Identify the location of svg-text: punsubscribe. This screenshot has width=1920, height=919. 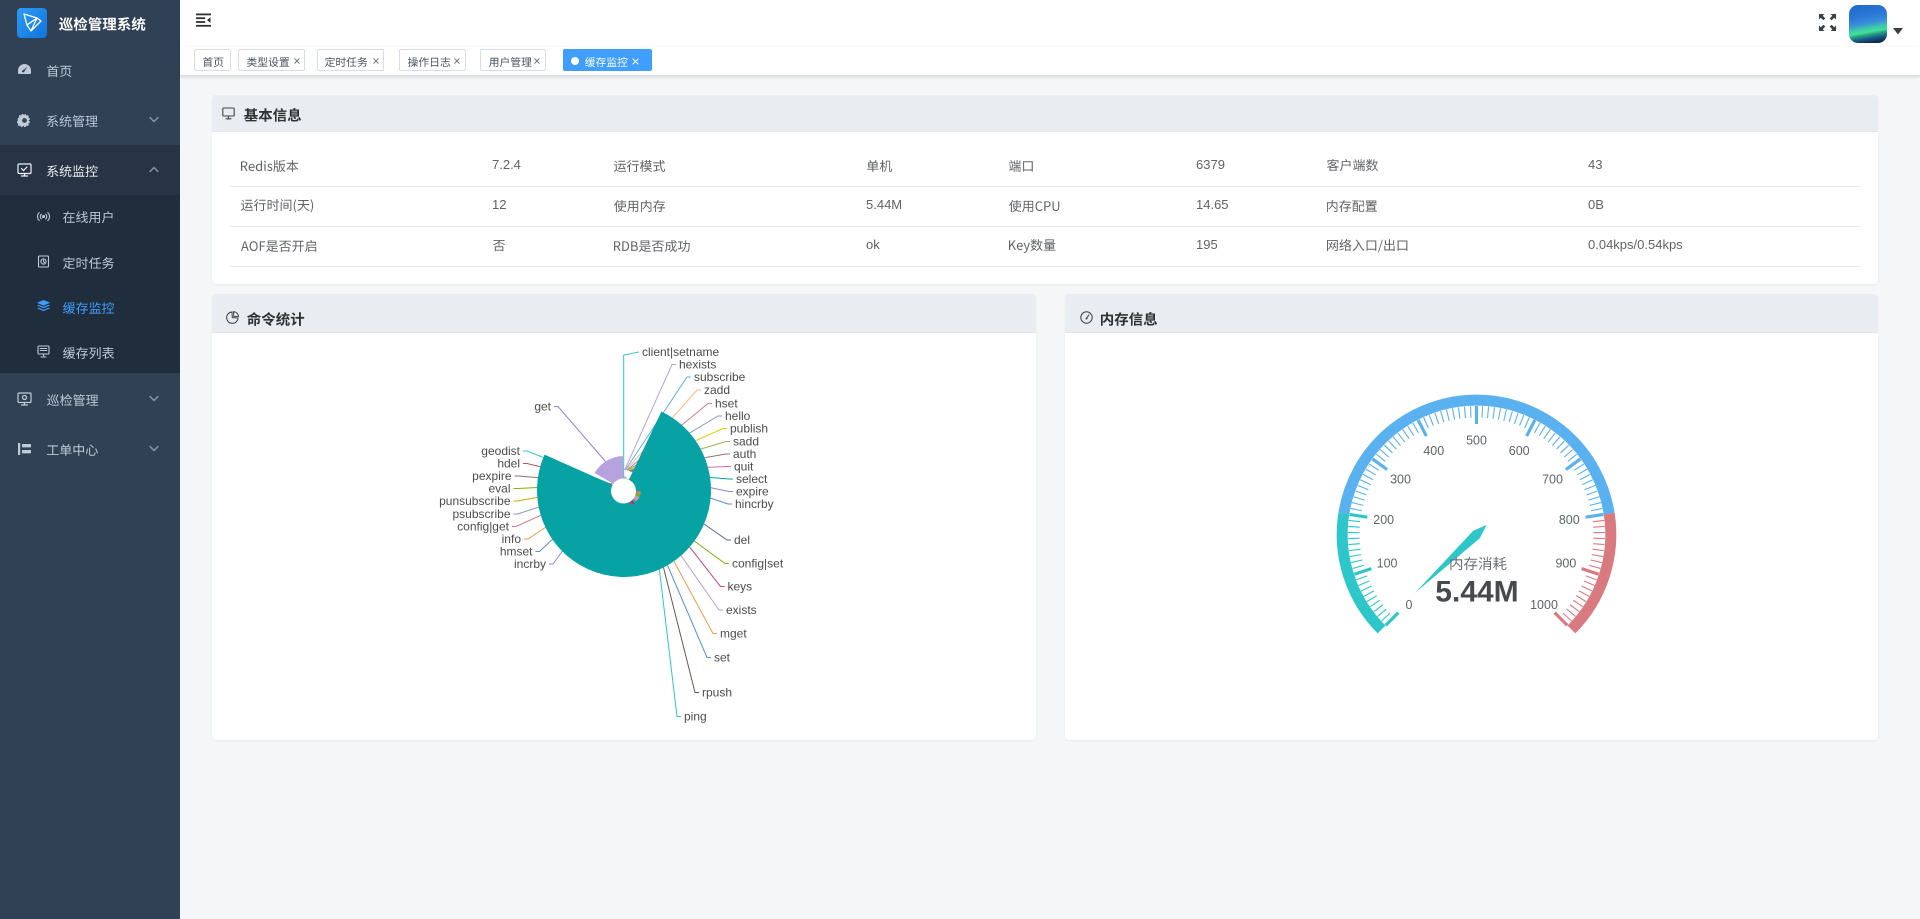
(475, 501).